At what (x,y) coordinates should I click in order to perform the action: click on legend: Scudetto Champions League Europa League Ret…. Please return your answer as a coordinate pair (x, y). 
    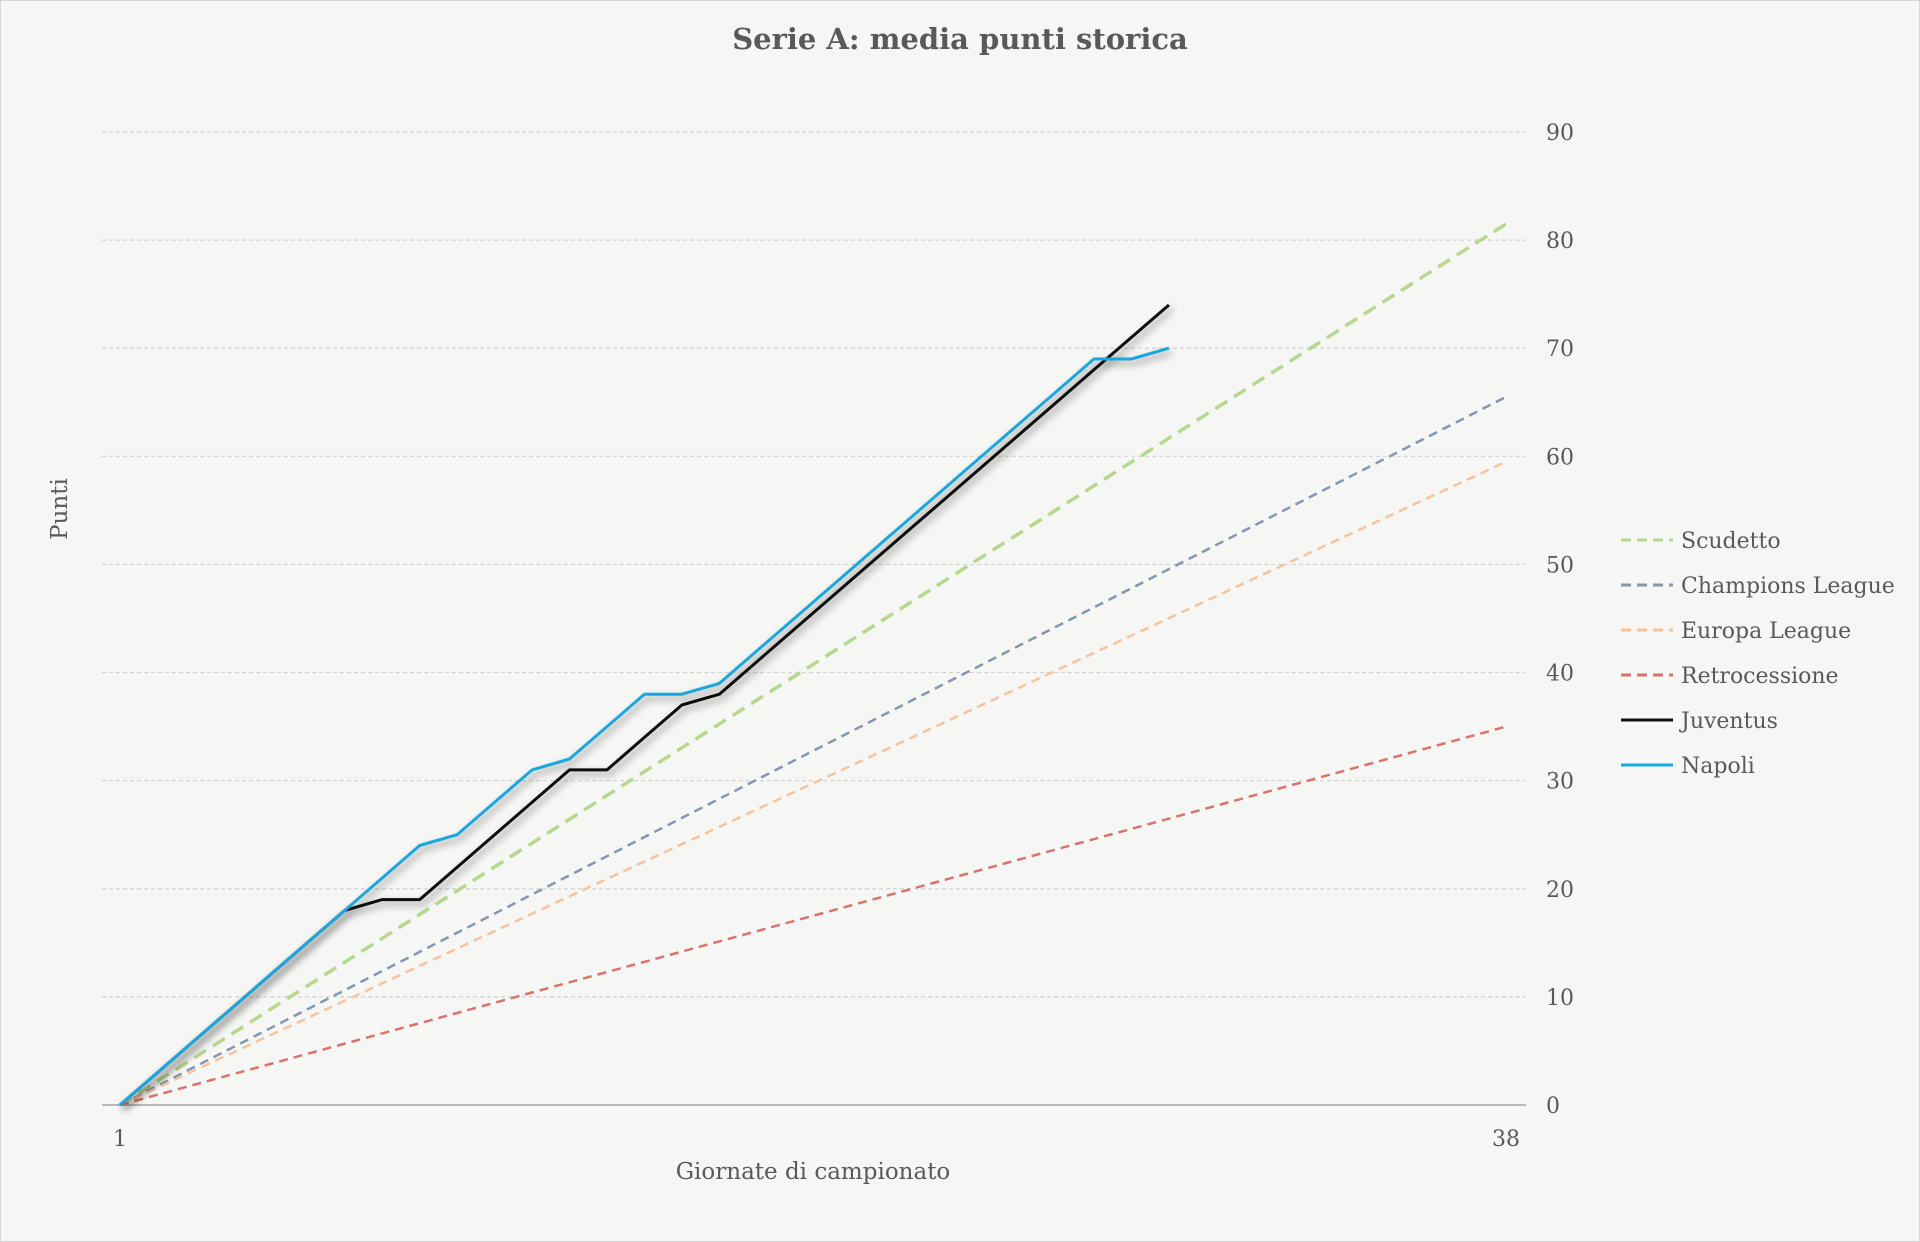
    Looking at the image, I should click on (1758, 654).